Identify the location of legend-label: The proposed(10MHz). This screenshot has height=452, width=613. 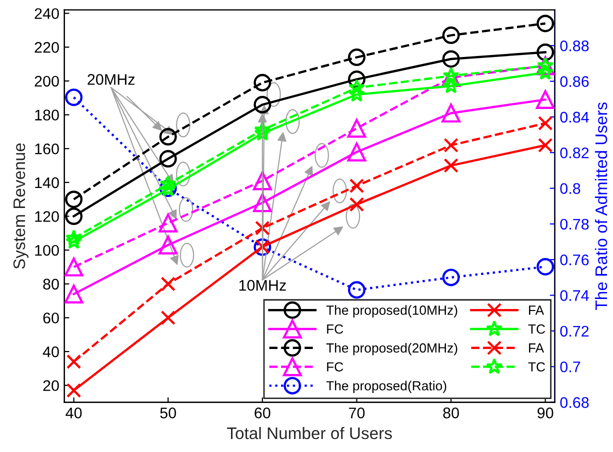
(392, 311).